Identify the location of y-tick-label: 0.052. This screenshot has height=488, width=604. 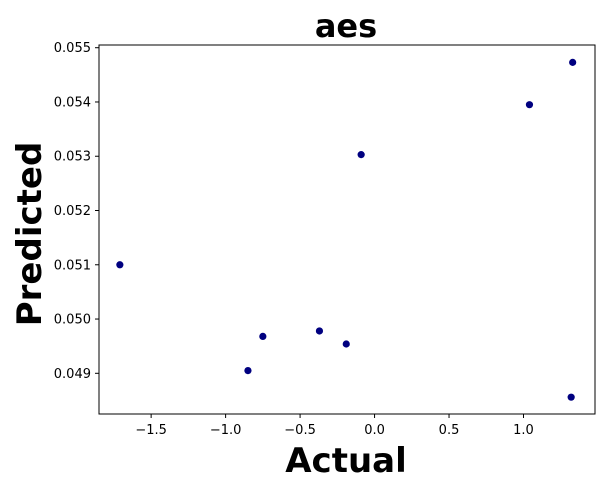
(72, 211).